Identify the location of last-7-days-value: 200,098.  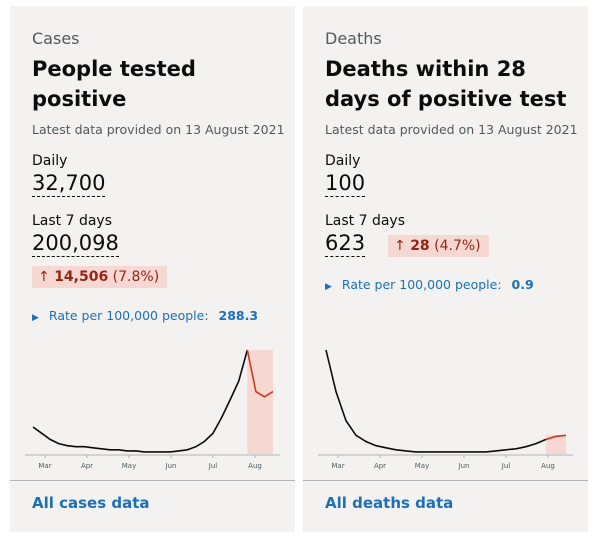
(75, 244).